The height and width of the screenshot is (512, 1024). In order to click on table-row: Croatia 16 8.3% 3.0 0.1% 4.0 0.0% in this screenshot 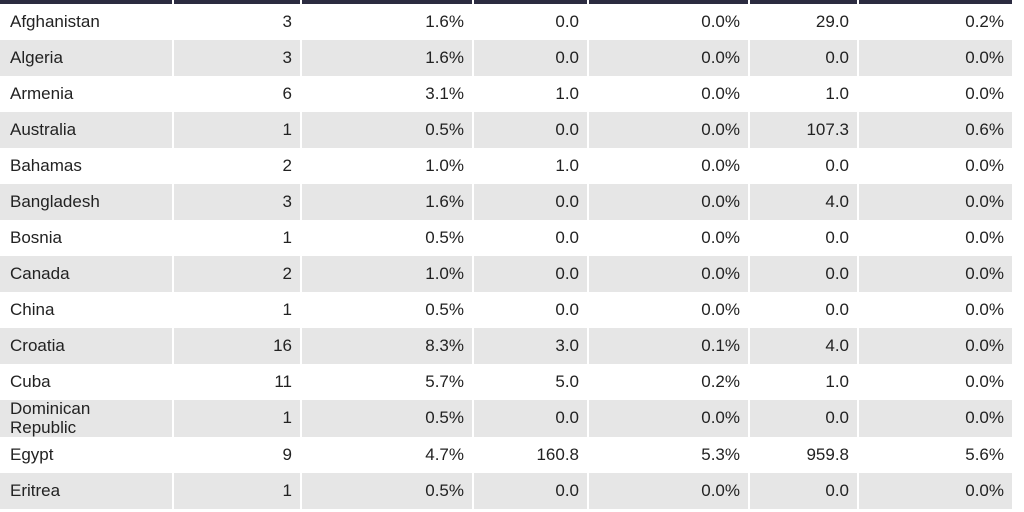, I will do `click(512, 346)`.